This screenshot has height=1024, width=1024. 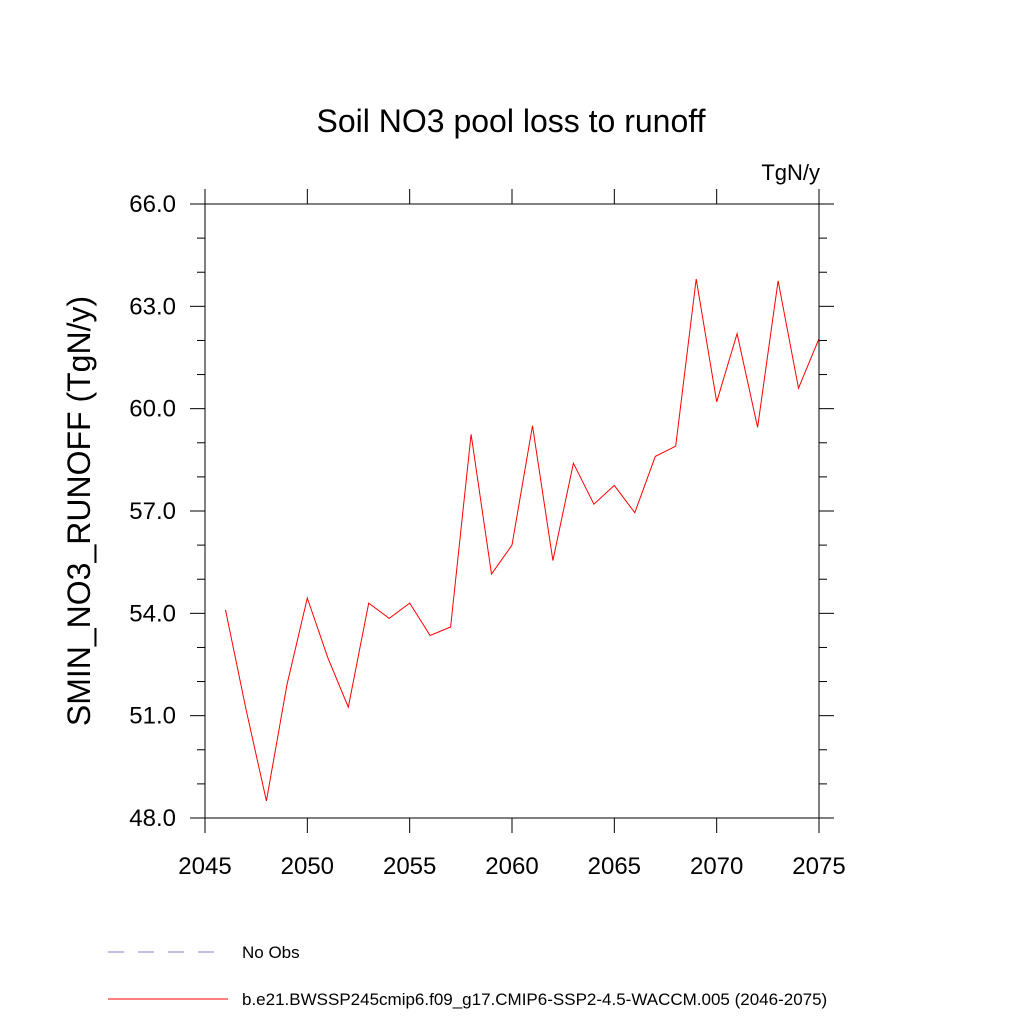 What do you see at coordinates (614, 866) in the screenshot?
I see `x-tick-label: 2065` at bounding box center [614, 866].